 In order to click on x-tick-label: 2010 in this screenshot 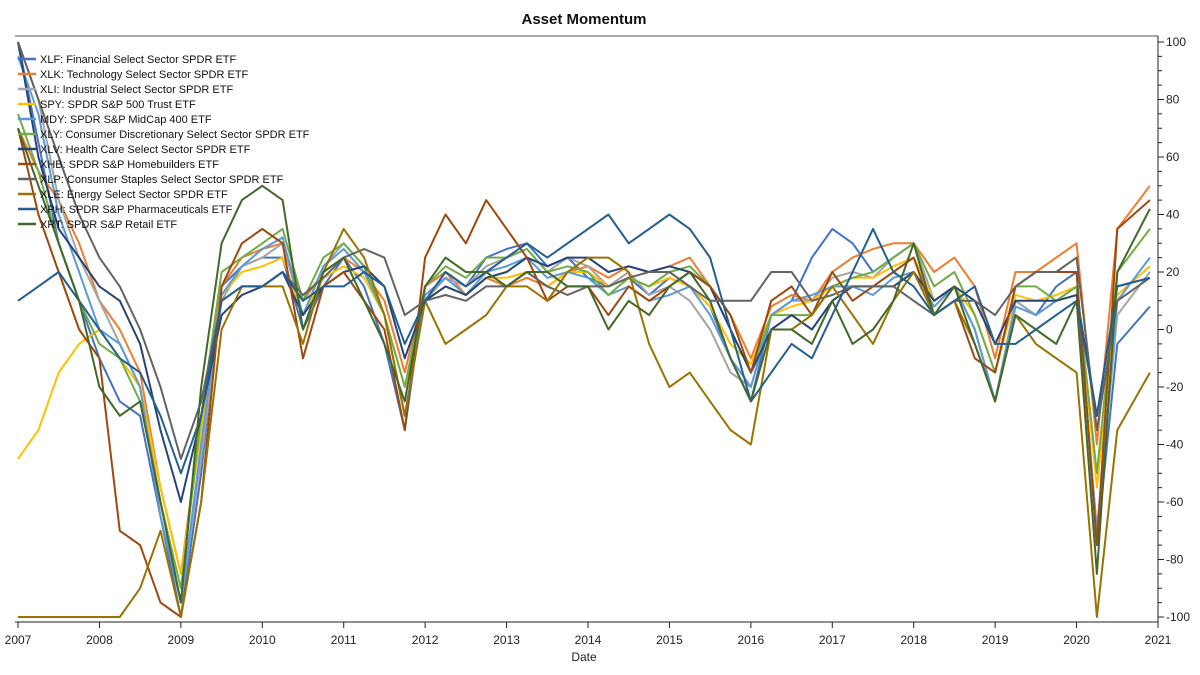, I will do `click(262, 640)`.